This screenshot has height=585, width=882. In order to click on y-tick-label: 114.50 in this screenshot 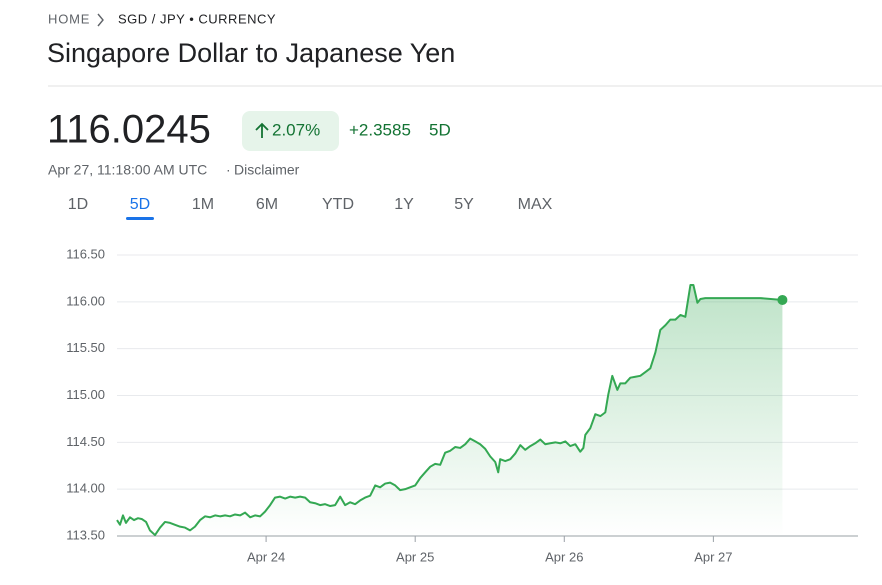, I will do `click(85, 441)`.